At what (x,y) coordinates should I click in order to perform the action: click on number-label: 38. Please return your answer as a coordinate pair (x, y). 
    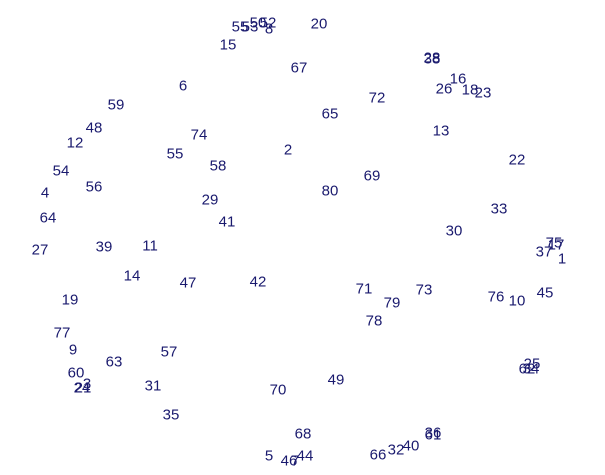
    Looking at the image, I should click on (432, 59).